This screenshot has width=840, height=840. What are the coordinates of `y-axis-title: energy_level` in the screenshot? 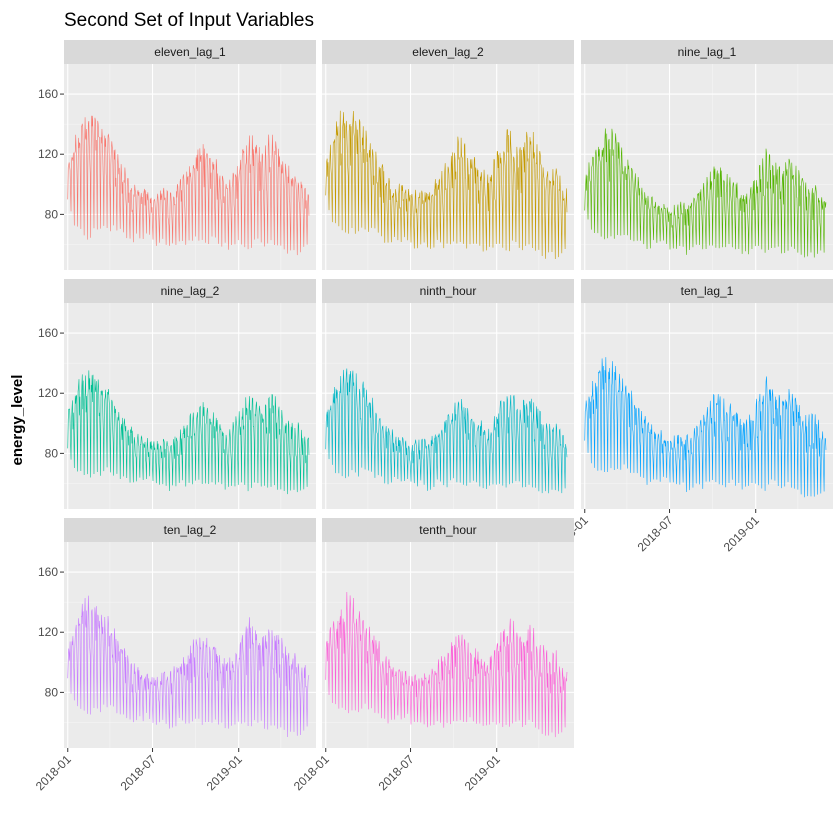 It's located at (17, 420).